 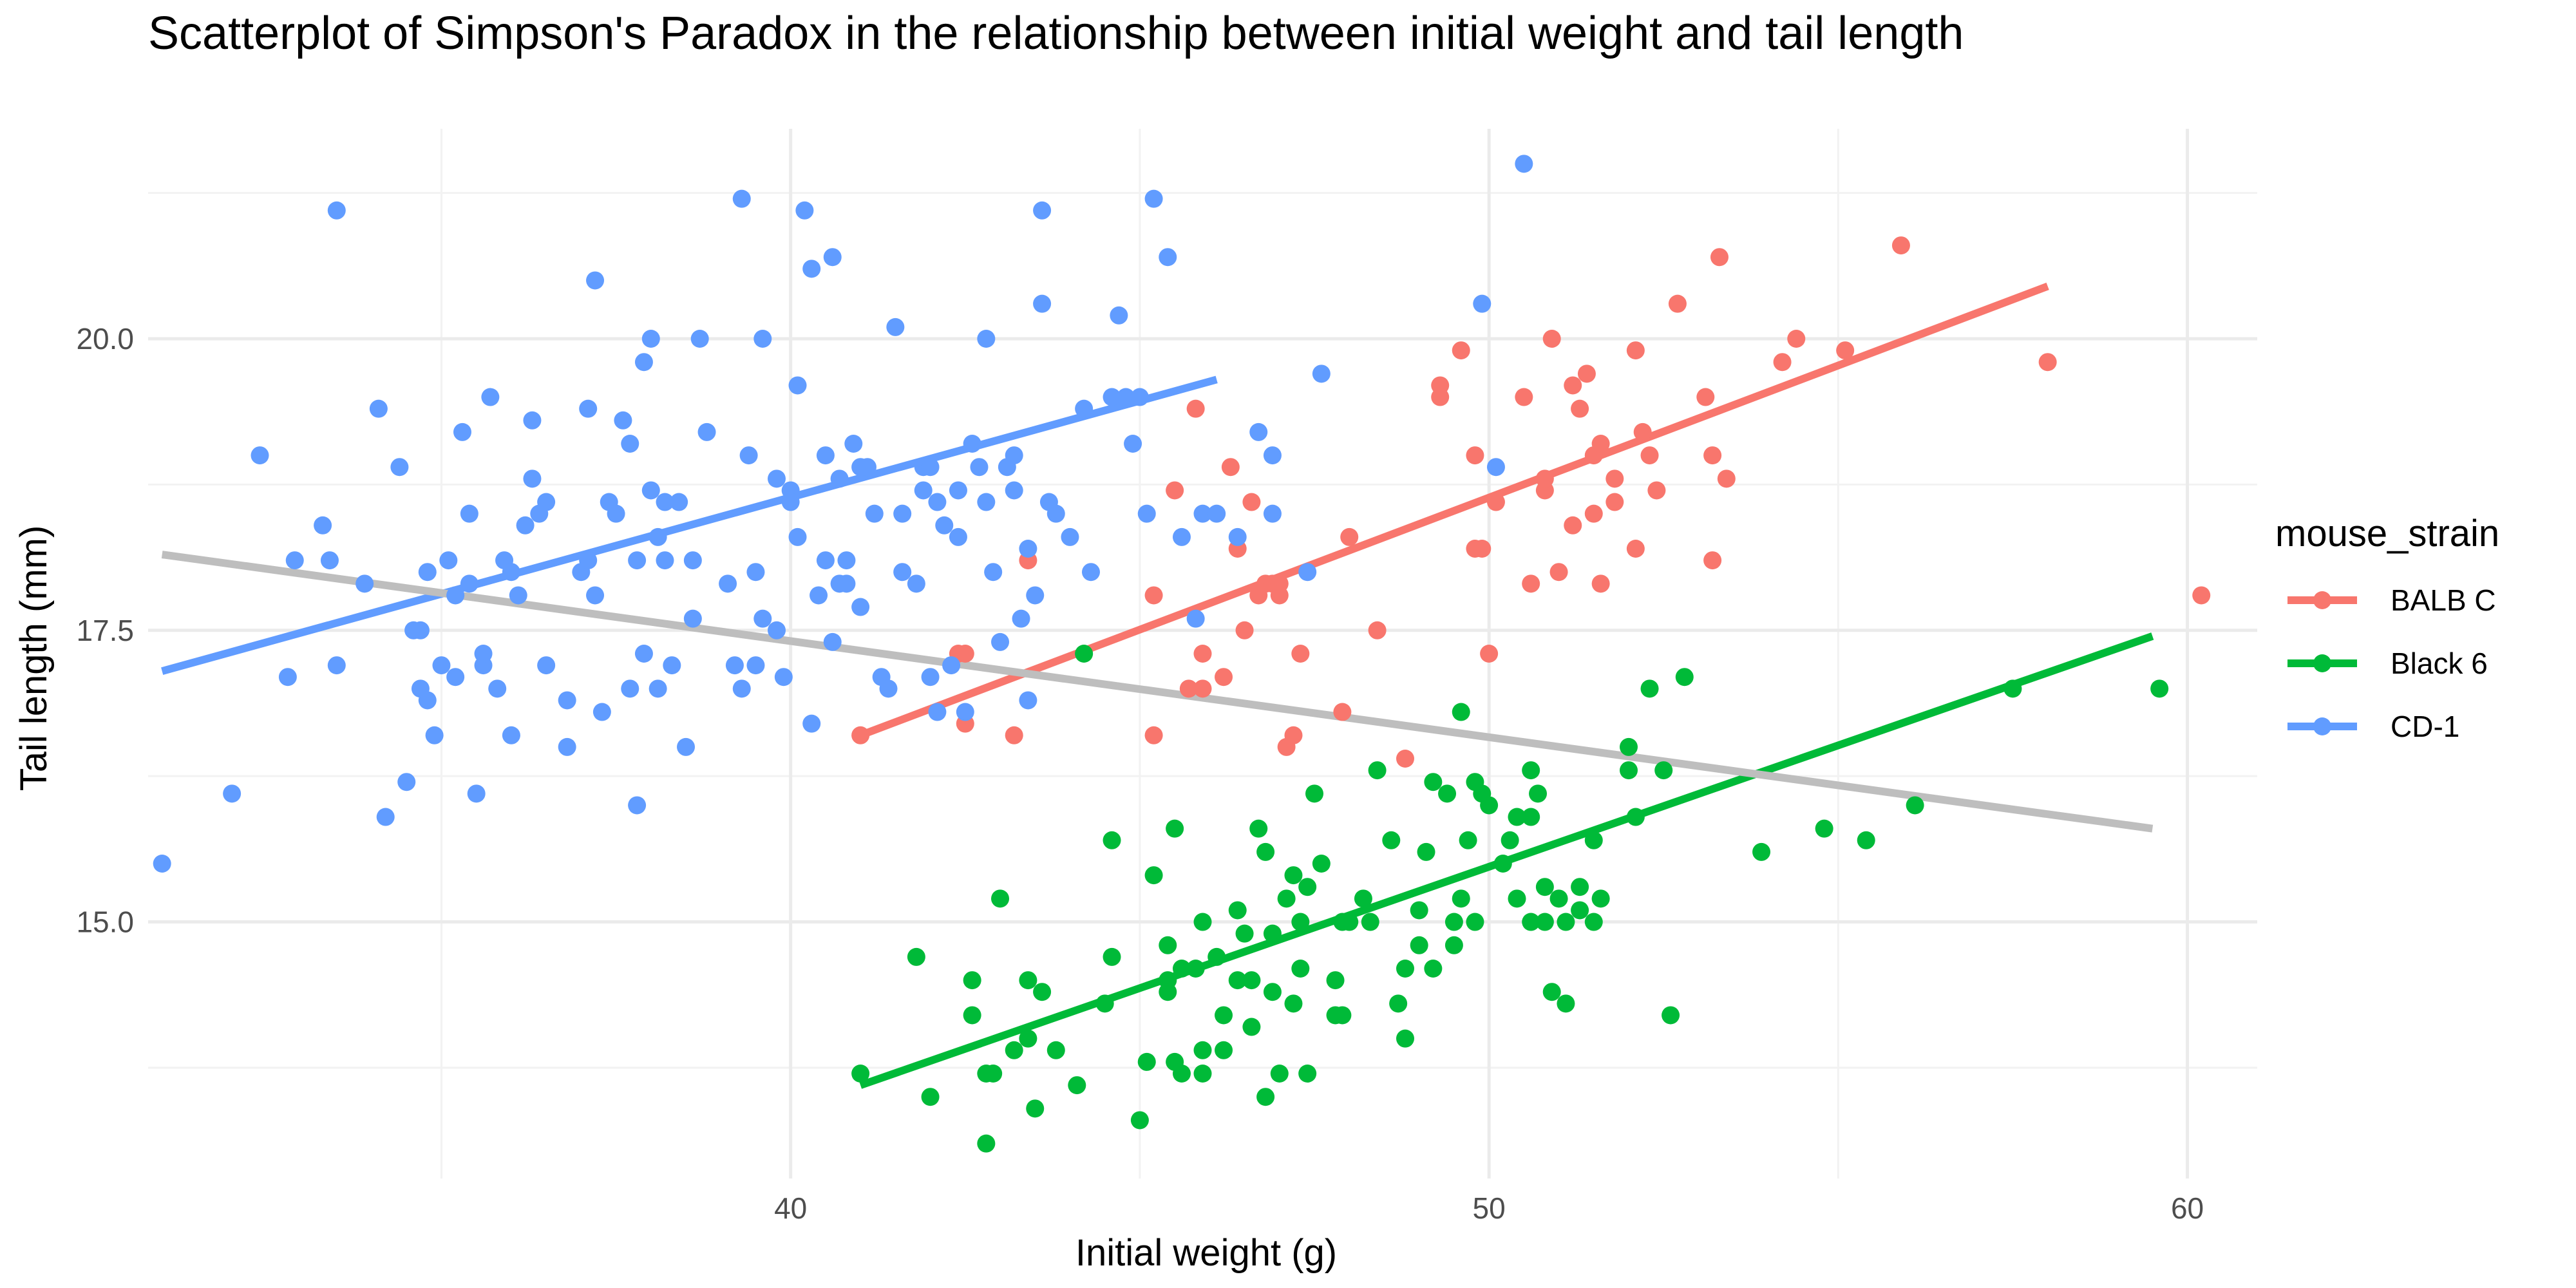 What do you see at coordinates (2439, 663) in the screenshot?
I see `legend-label: Black 6` at bounding box center [2439, 663].